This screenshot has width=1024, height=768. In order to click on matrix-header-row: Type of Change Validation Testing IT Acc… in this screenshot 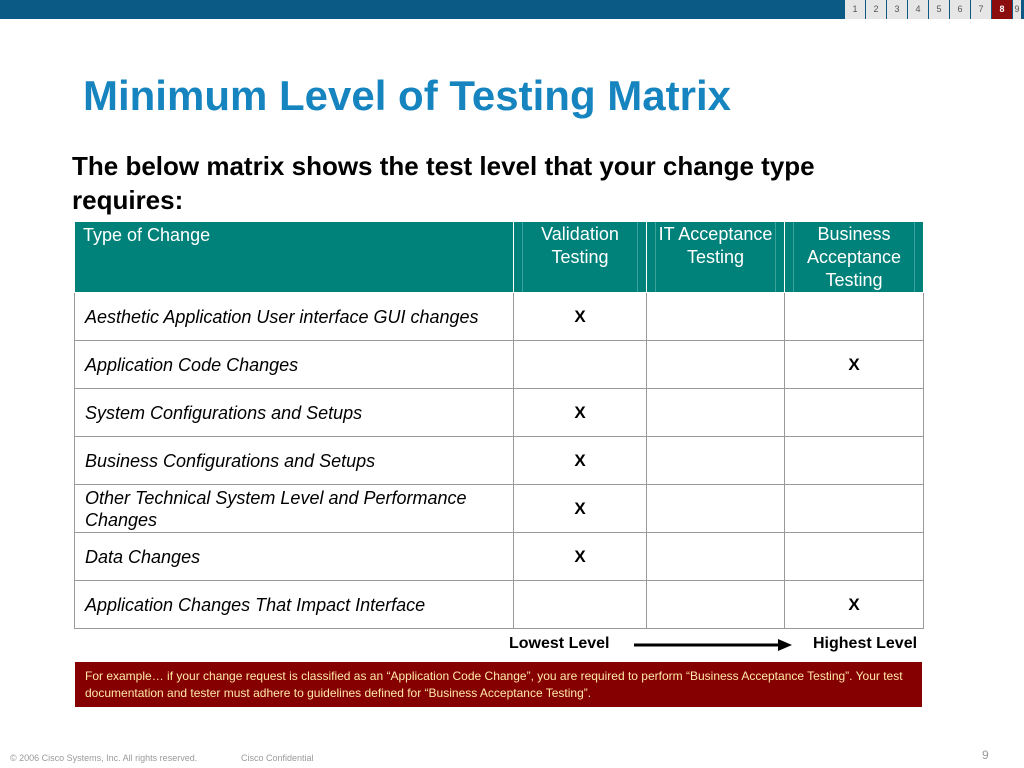, I will do `click(499, 257)`.